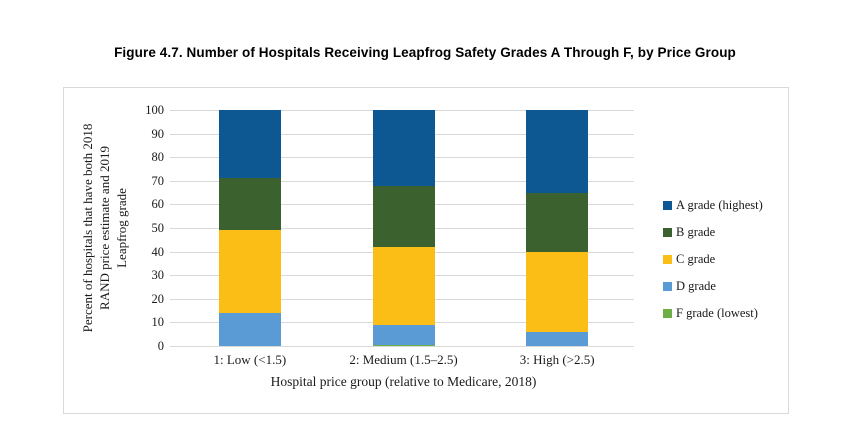 The height and width of the screenshot is (435, 850). Describe the element at coordinates (719, 205) in the screenshot. I see `legend-label: A grade (highest)` at that location.